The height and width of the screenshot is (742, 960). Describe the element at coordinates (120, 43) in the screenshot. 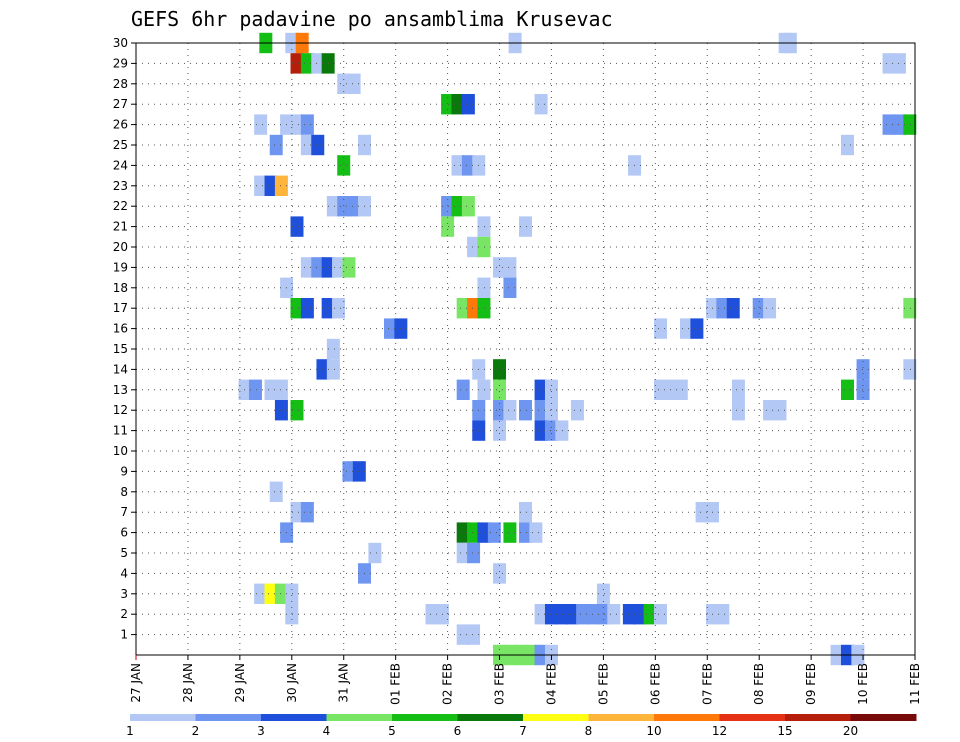

I see `y-tick-label: 30` at that location.